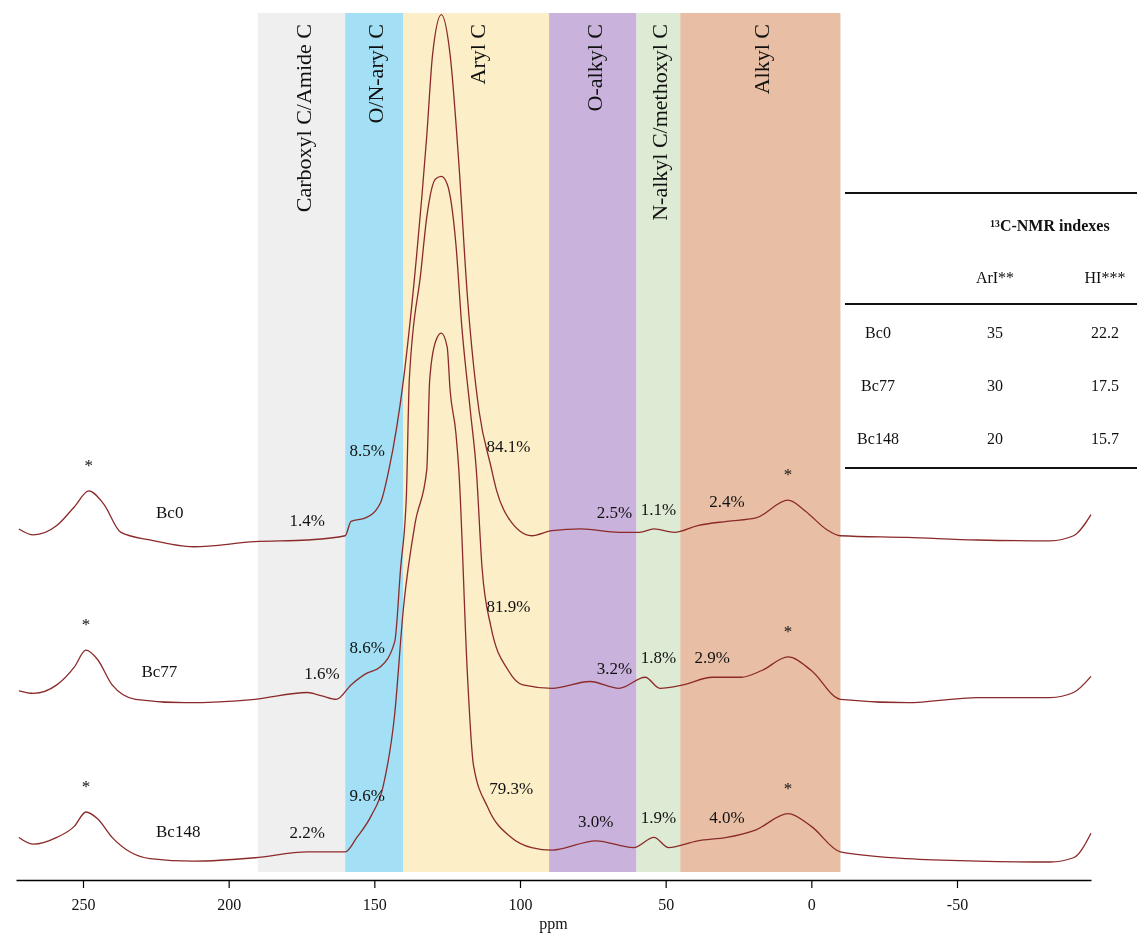 This screenshot has height=934, width=1137. I want to click on data-label: 22.2, so click(1105, 332).